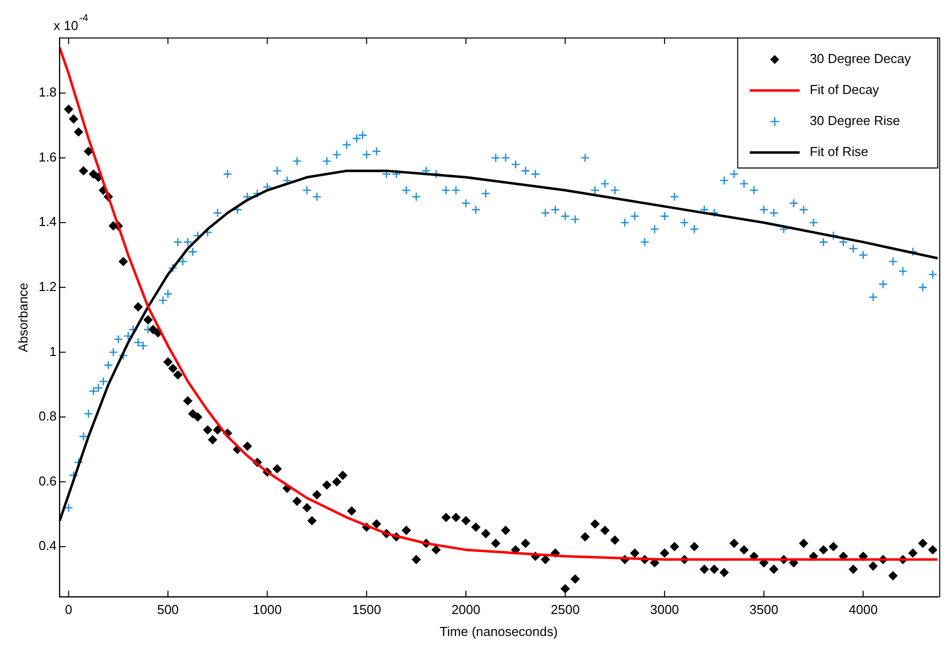 This screenshot has height=648, width=951. I want to click on x-tick-label: 4000, so click(863, 610).